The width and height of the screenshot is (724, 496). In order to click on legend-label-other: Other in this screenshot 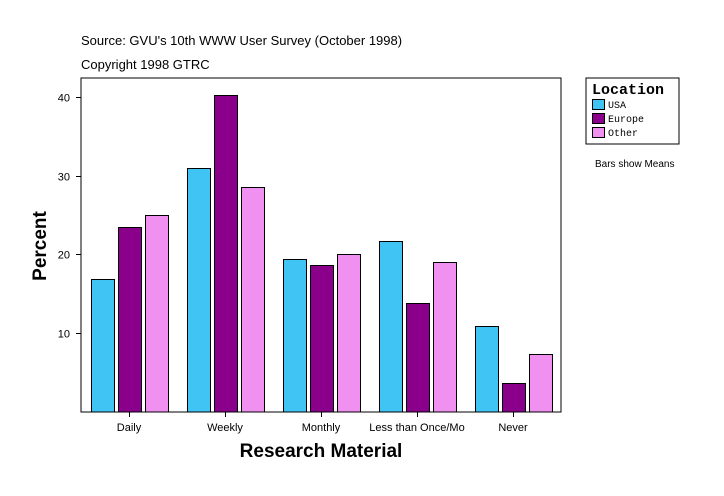, I will do `click(623, 134)`.